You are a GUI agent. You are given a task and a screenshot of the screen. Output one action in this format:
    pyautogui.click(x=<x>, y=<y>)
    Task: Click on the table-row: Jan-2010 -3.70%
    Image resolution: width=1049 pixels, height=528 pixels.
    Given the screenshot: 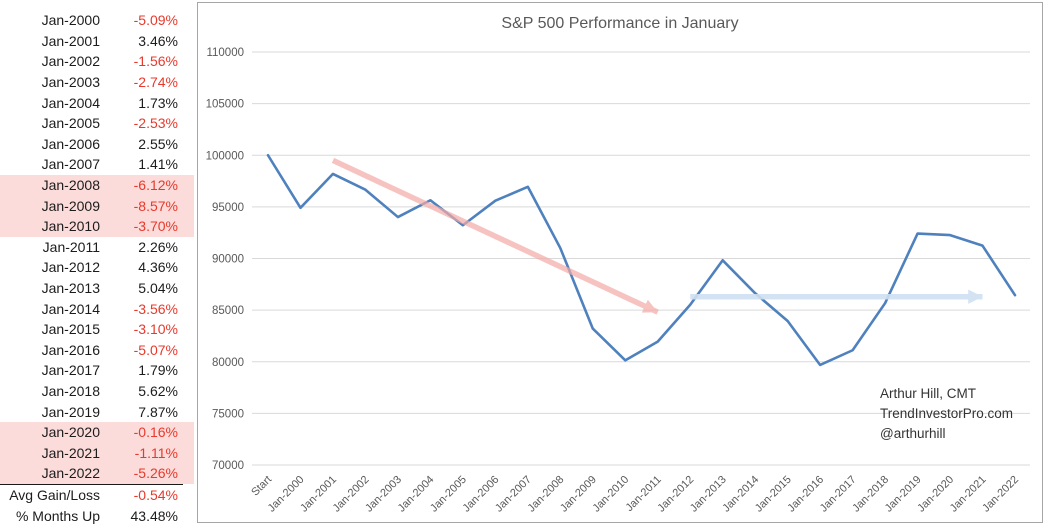 What is the action you would take?
    pyautogui.click(x=97, y=226)
    